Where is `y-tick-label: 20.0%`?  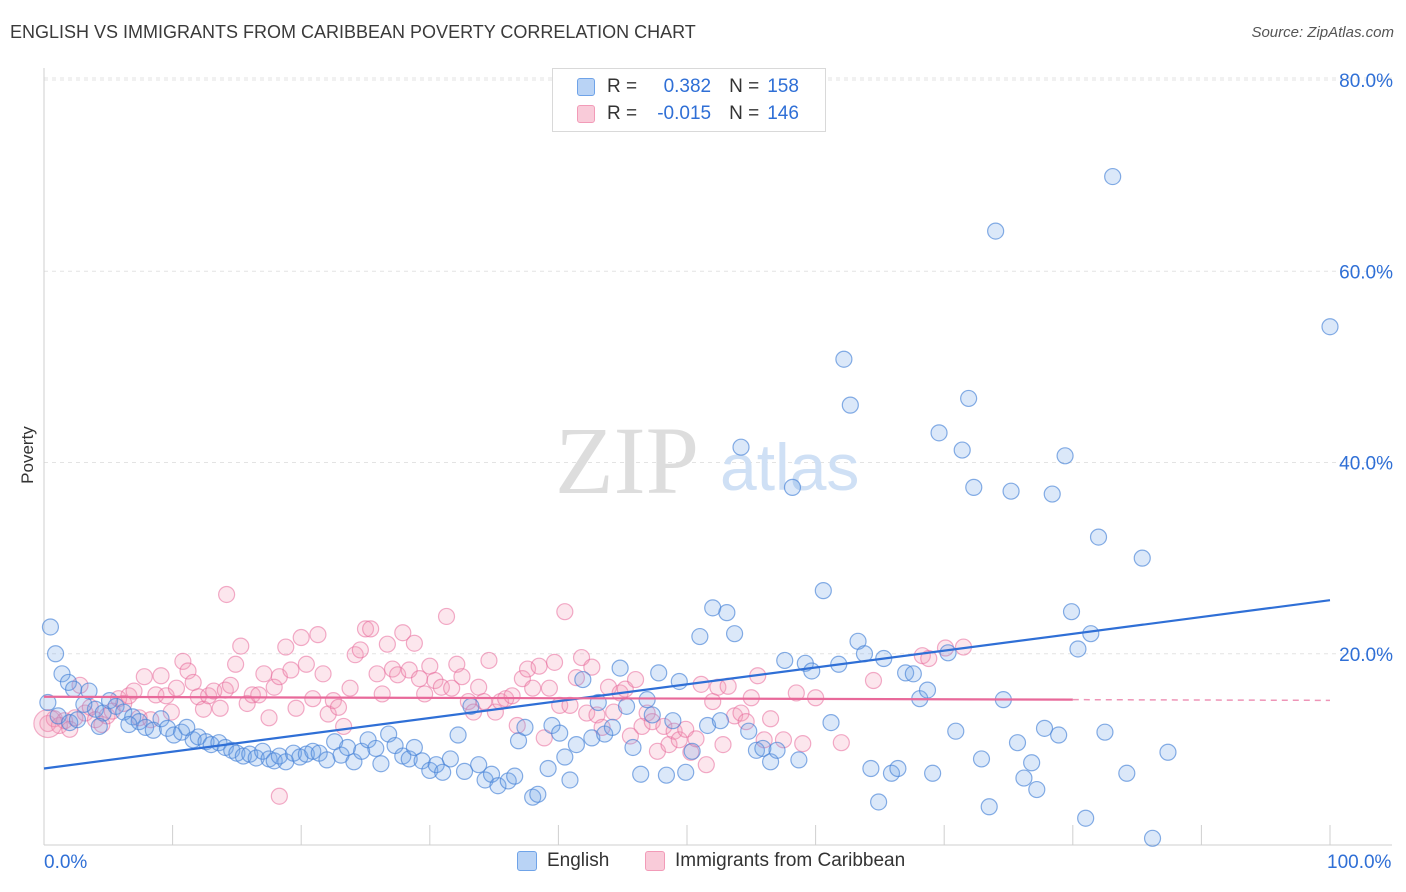 y-tick-label: 20.0% is located at coordinates (1366, 655).